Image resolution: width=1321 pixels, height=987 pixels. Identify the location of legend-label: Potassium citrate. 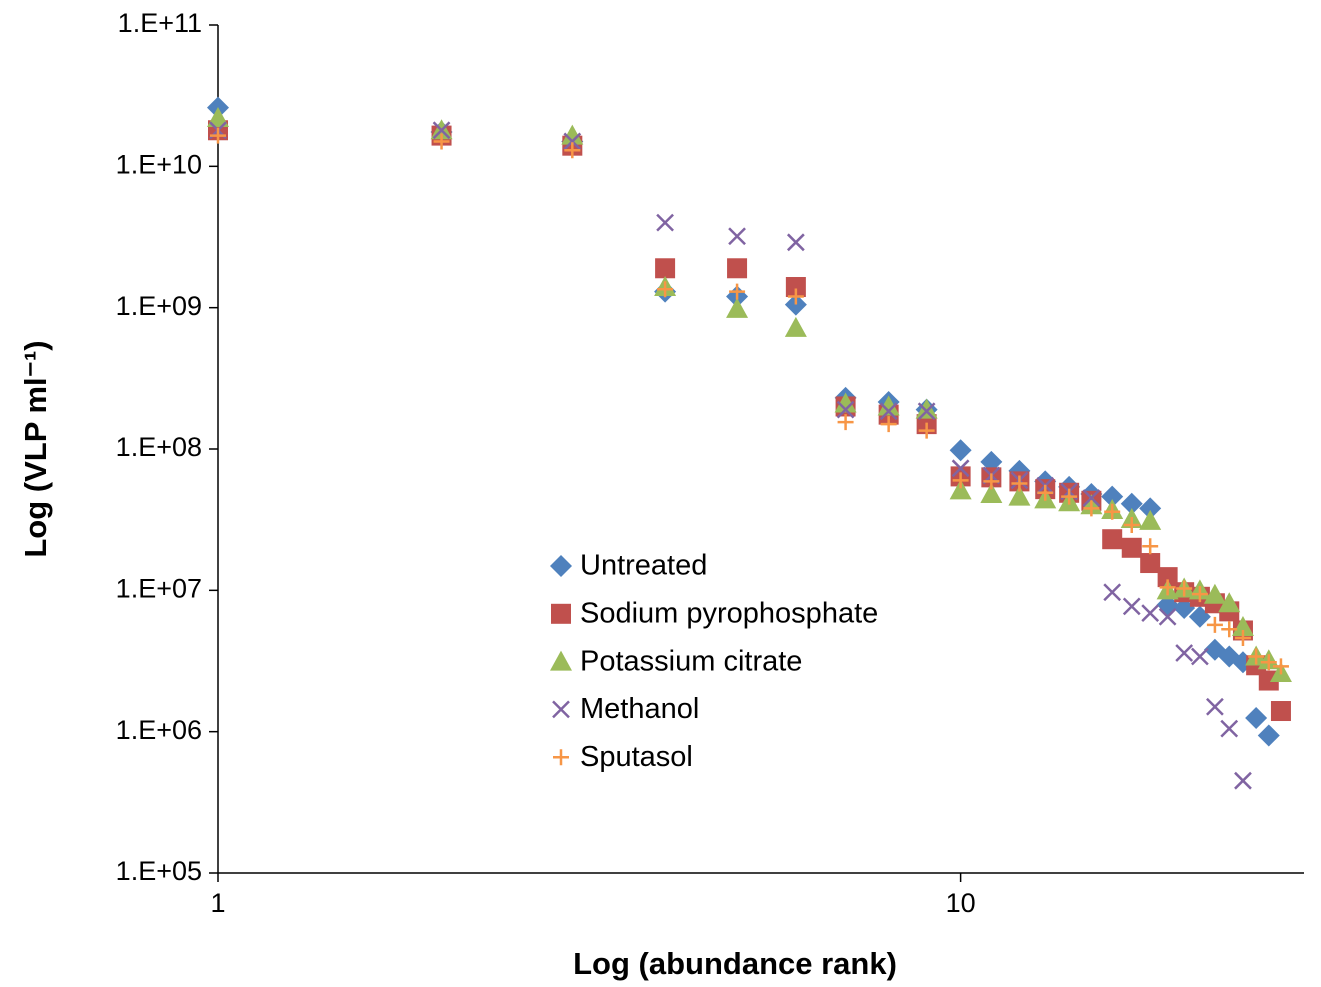
(691, 661).